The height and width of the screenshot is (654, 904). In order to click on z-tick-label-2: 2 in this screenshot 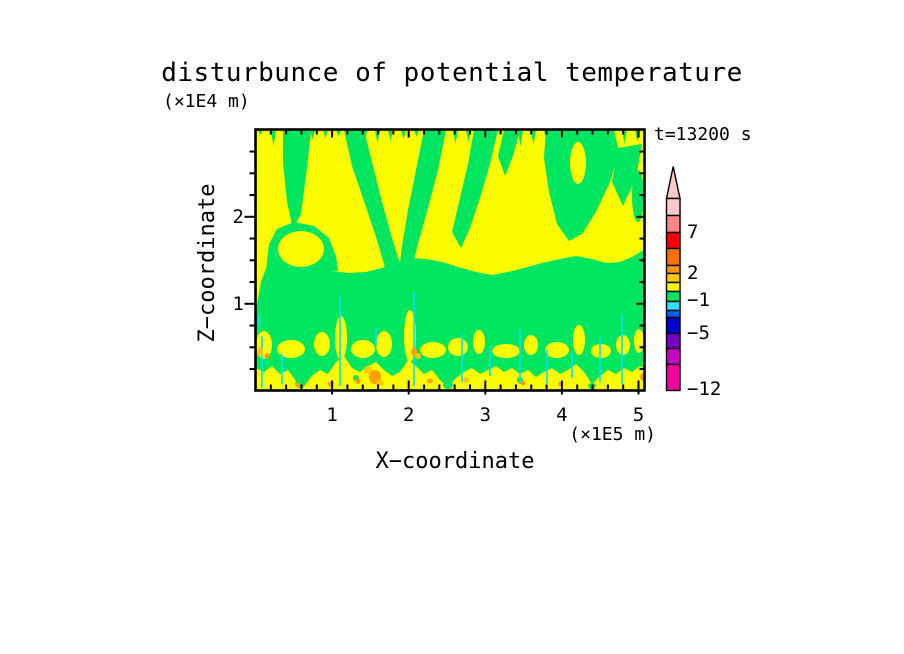, I will do `click(238, 216)`.